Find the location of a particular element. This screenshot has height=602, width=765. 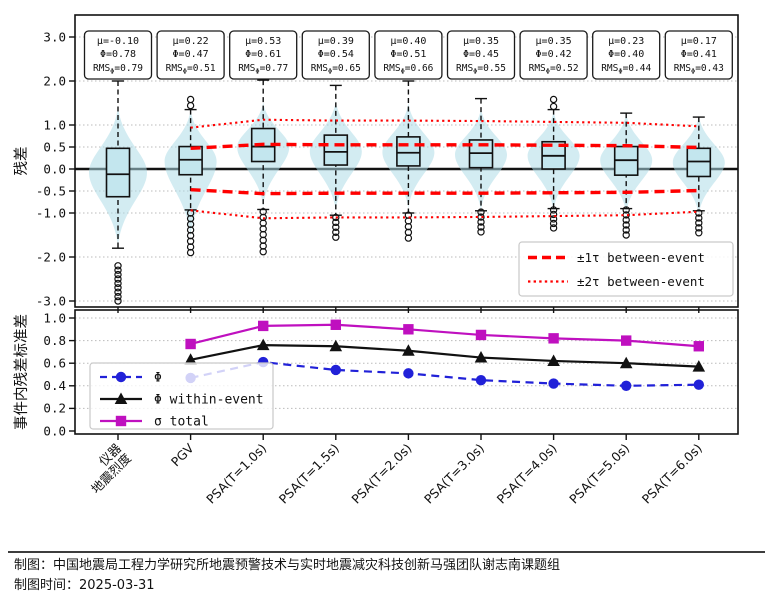

y-tick-label: 0.8 is located at coordinates (54, 340).